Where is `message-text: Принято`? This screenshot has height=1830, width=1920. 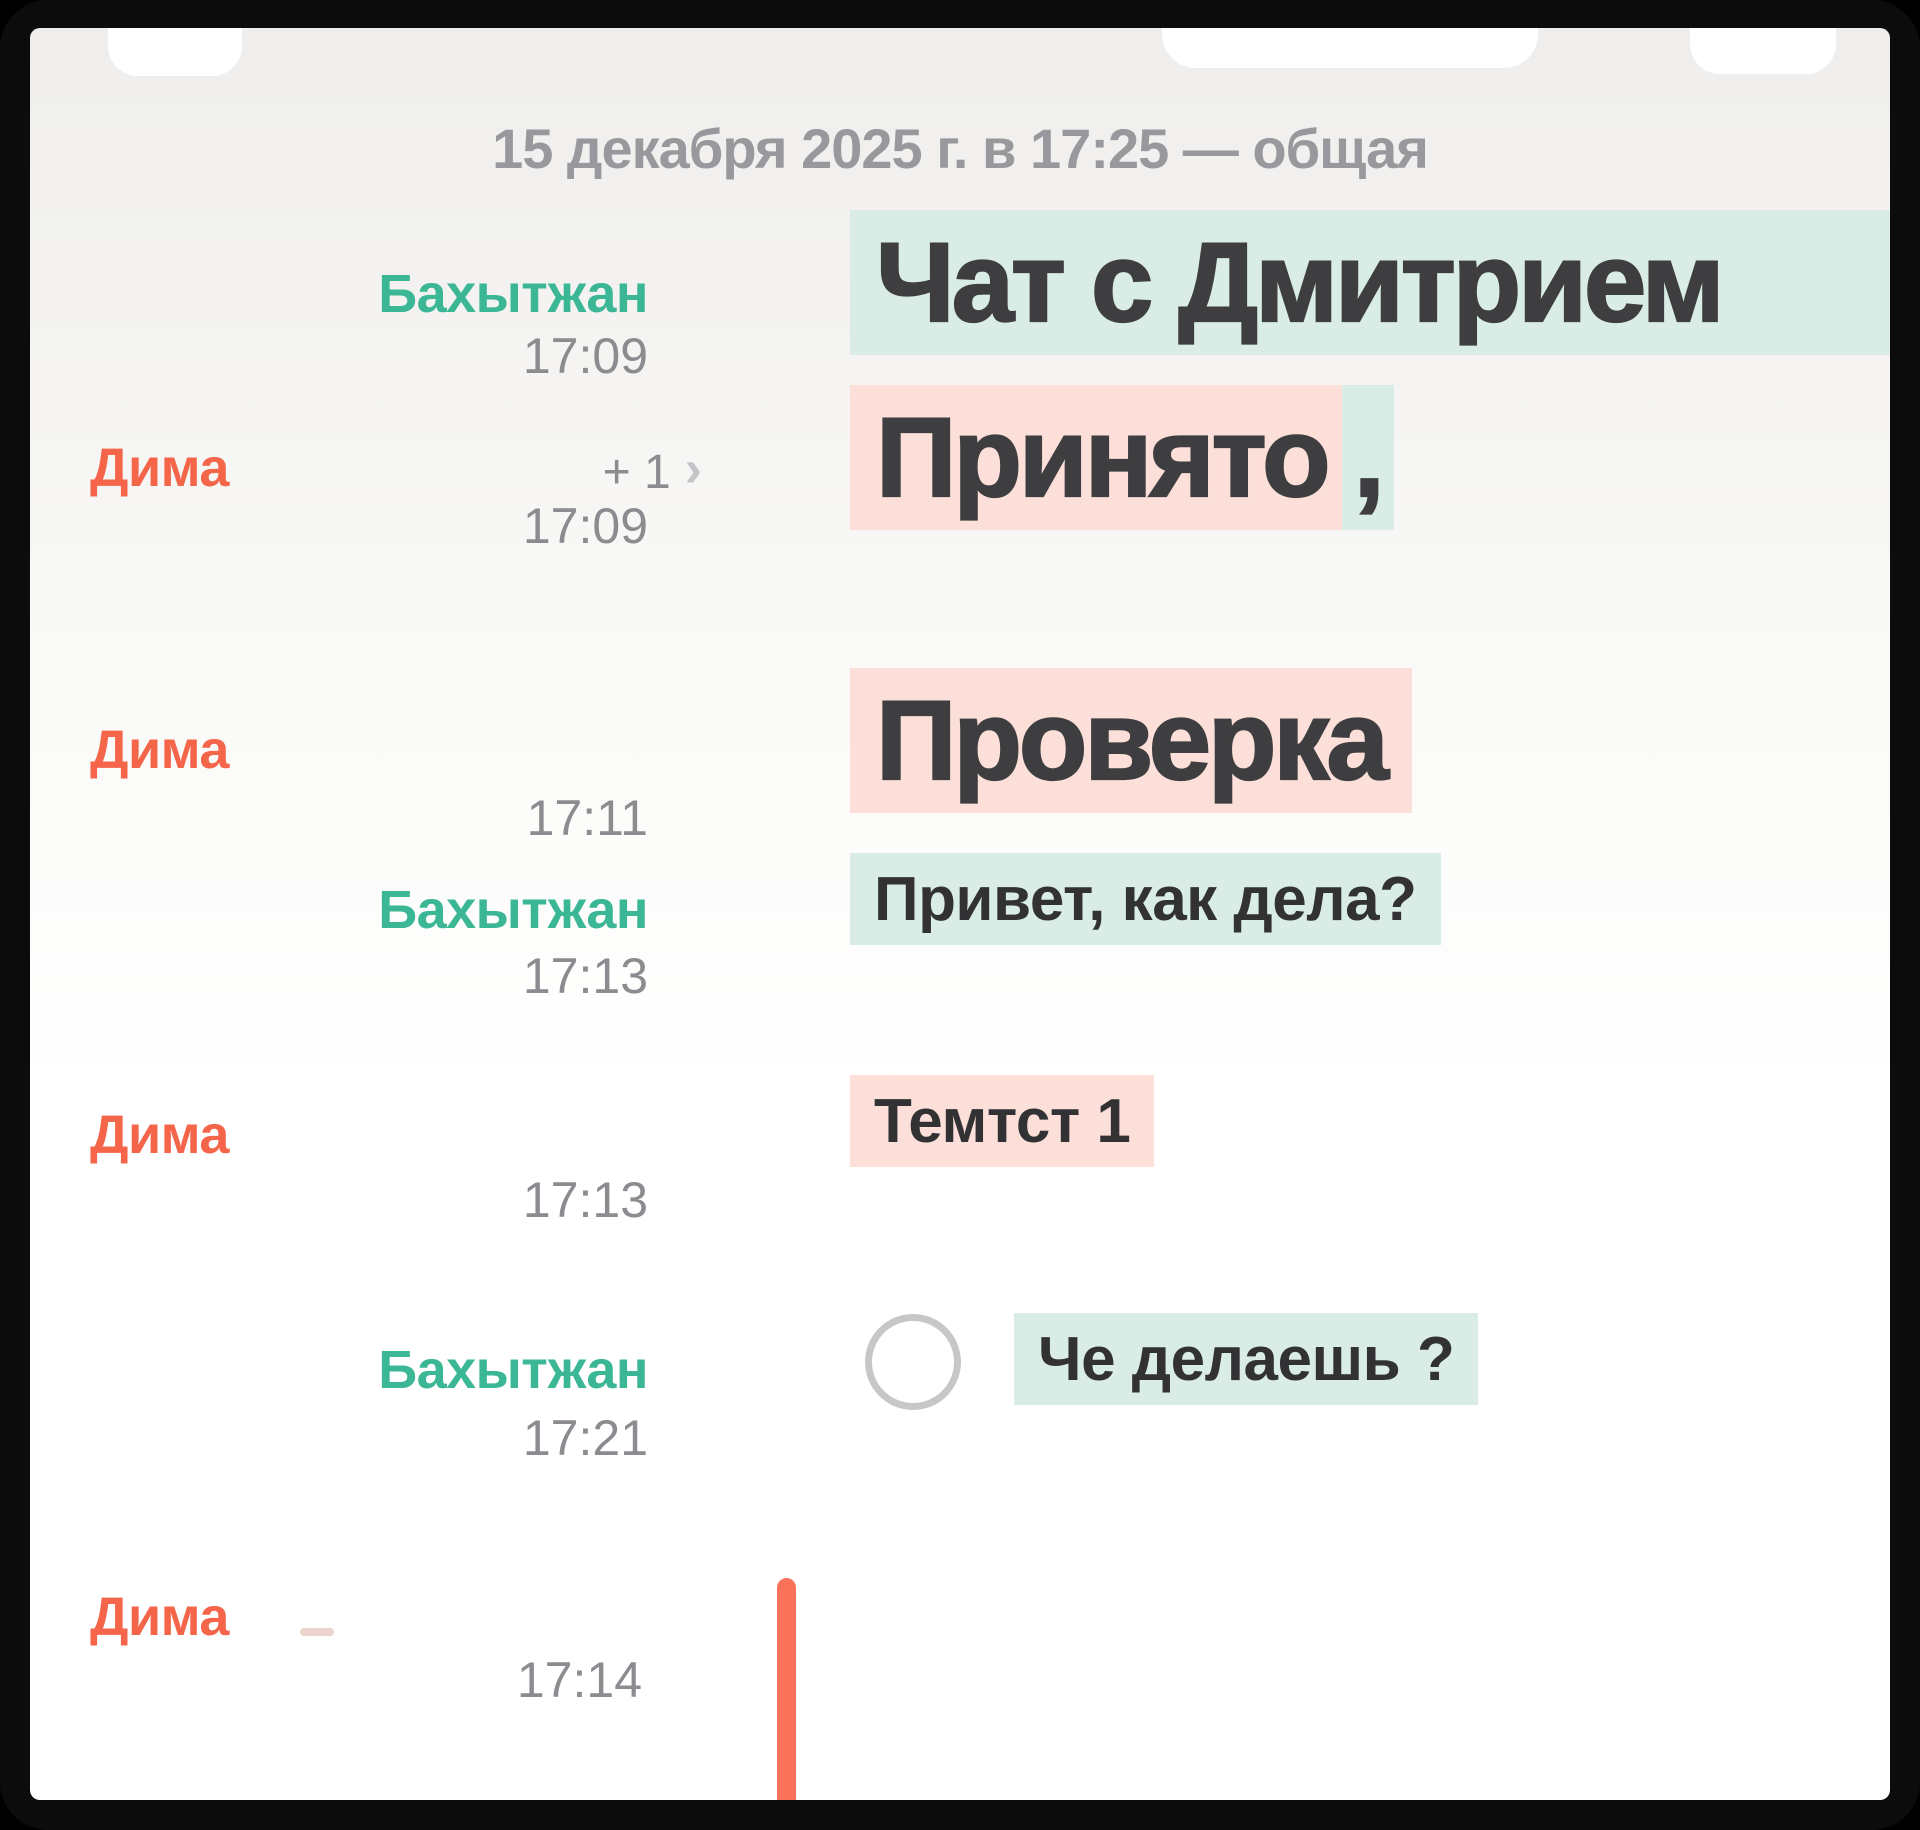 message-text: Принято is located at coordinates (1096, 457).